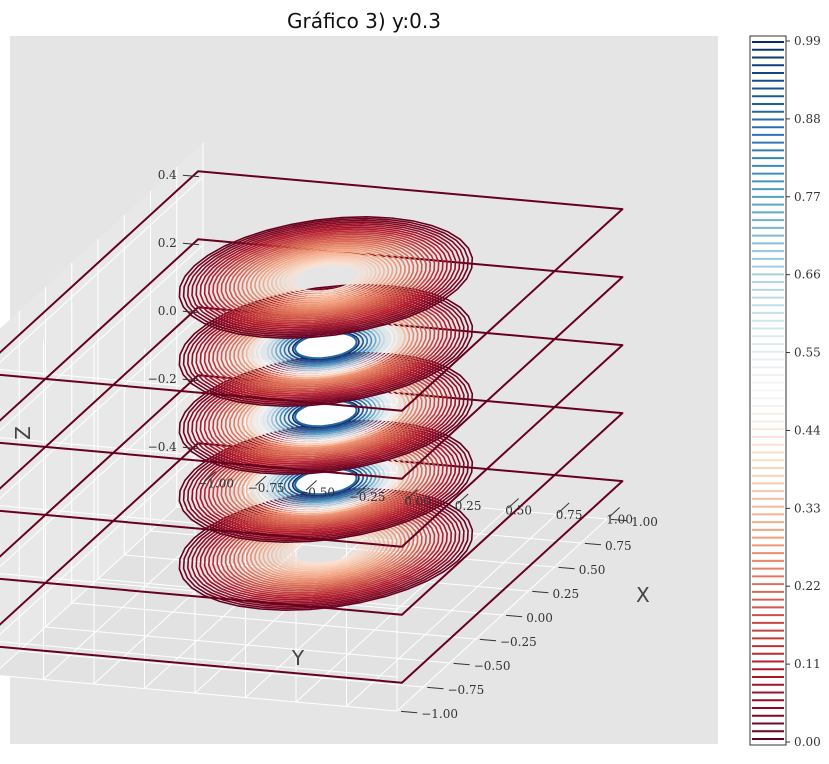 The image size is (829, 764). I want to click on z-axis-ticks: 0.4 0.2 0.0 −0.2 −0.4, so click(174, 311).